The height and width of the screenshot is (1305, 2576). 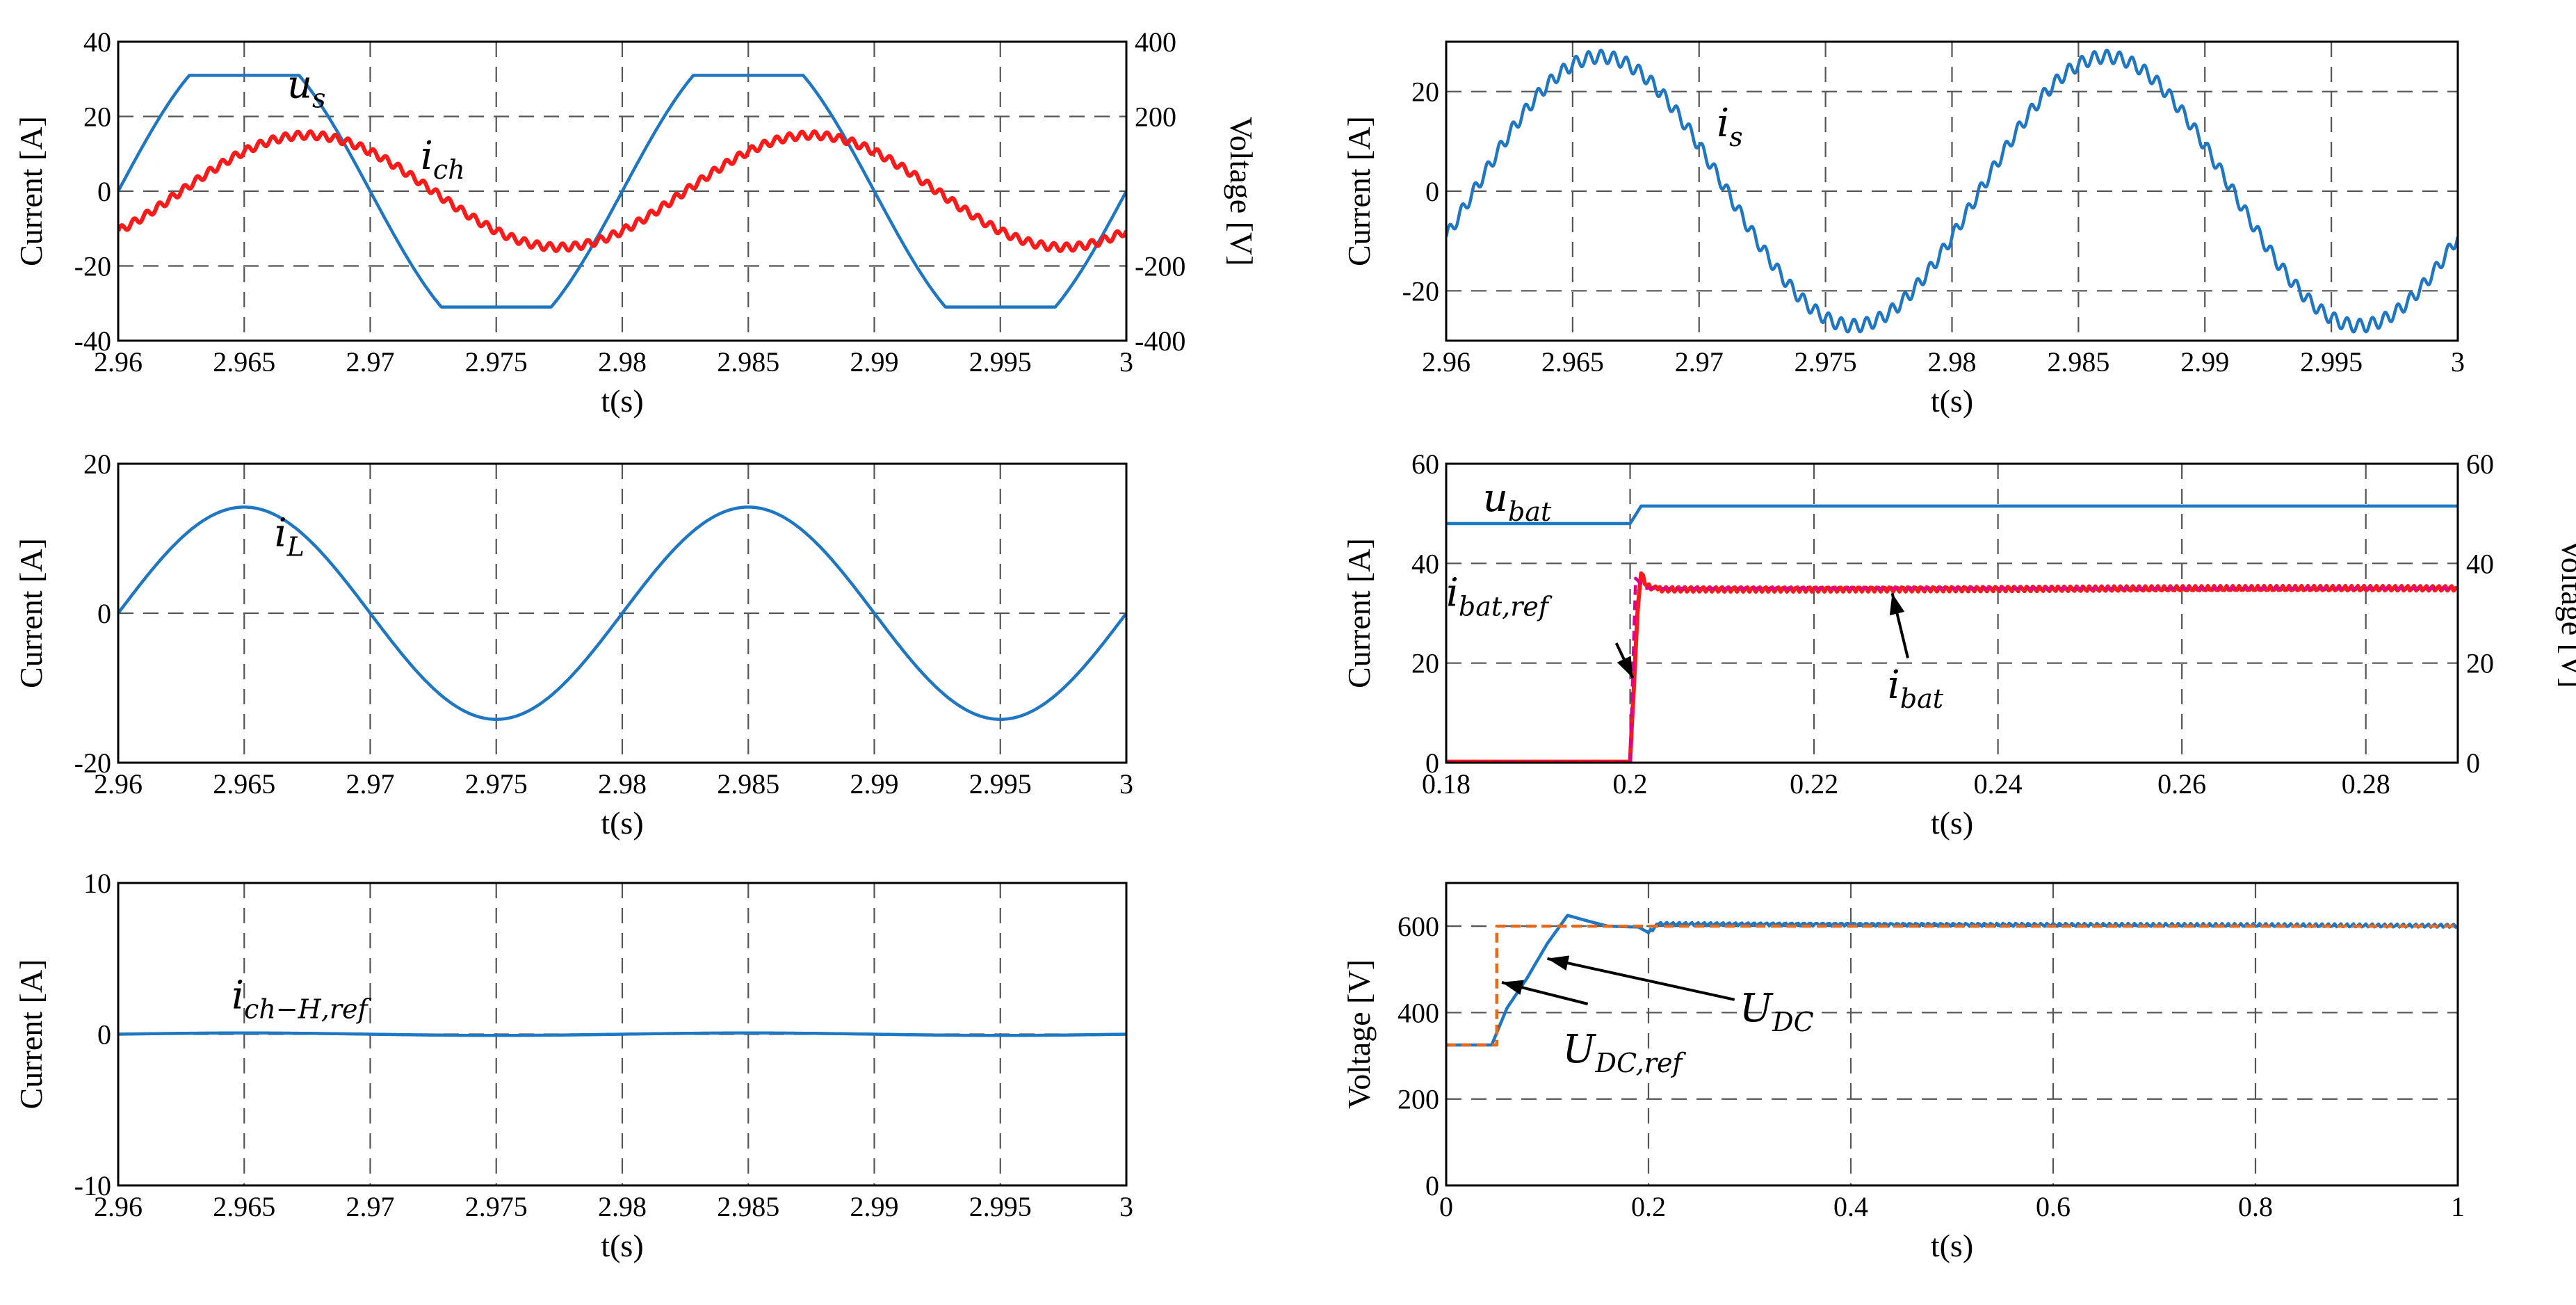 What do you see at coordinates (1155, 117) in the screenshot?
I see `y2-tick-label: 200` at bounding box center [1155, 117].